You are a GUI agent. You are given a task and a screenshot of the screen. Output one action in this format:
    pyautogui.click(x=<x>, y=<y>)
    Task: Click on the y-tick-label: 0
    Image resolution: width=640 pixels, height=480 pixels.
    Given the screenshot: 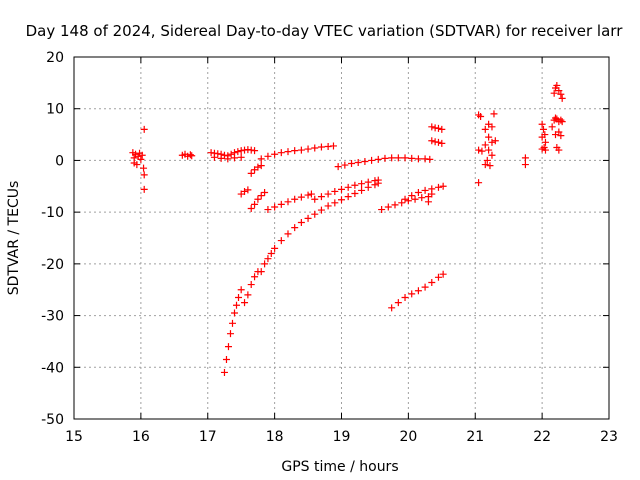 What is the action you would take?
    pyautogui.click(x=59, y=161)
    